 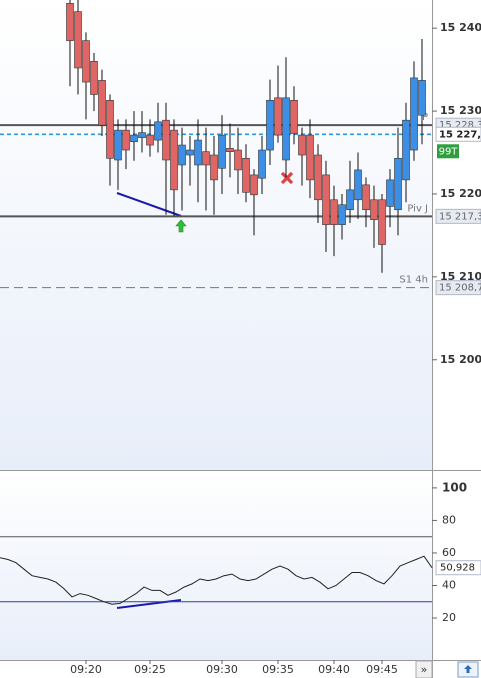 I want to click on buy-arrow, so click(x=181, y=226).